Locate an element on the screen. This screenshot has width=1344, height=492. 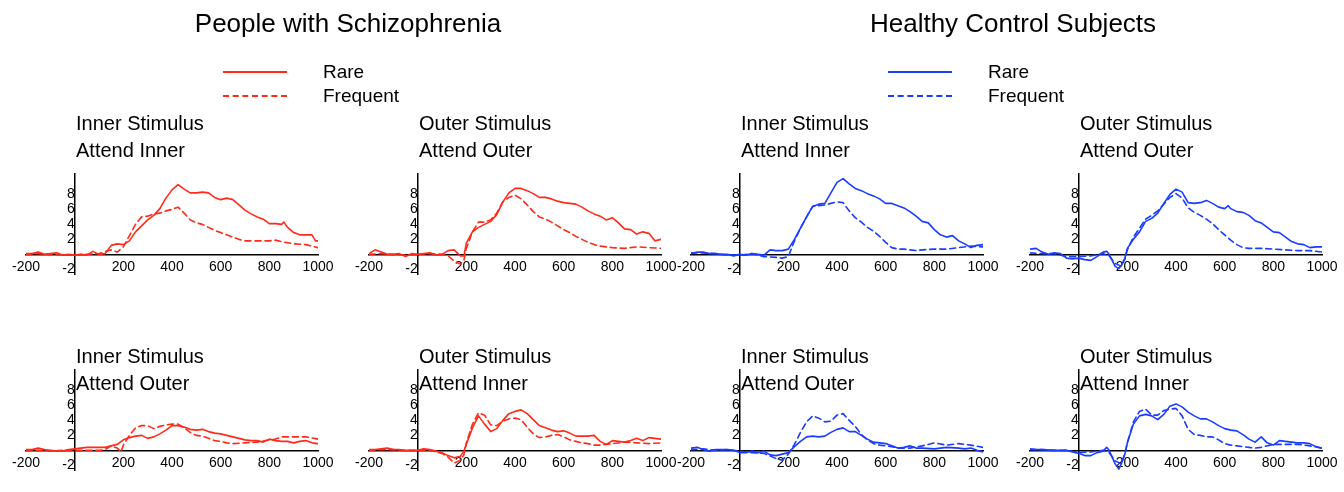
chart-title: Healthy Control Subjects is located at coordinates (1013, 23).